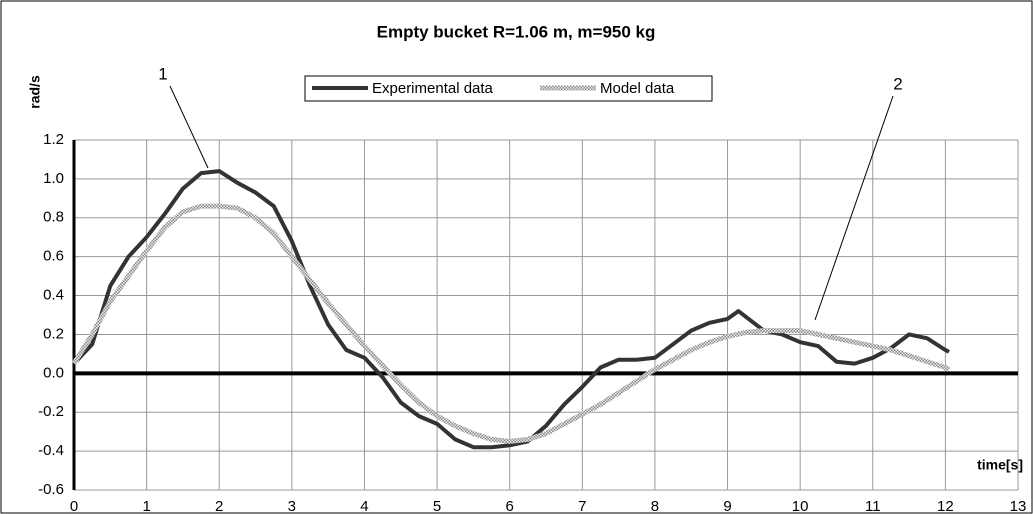 The height and width of the screenshot is (514, 1033). I want to click on x-tick-label: 2, so click(219, 506).